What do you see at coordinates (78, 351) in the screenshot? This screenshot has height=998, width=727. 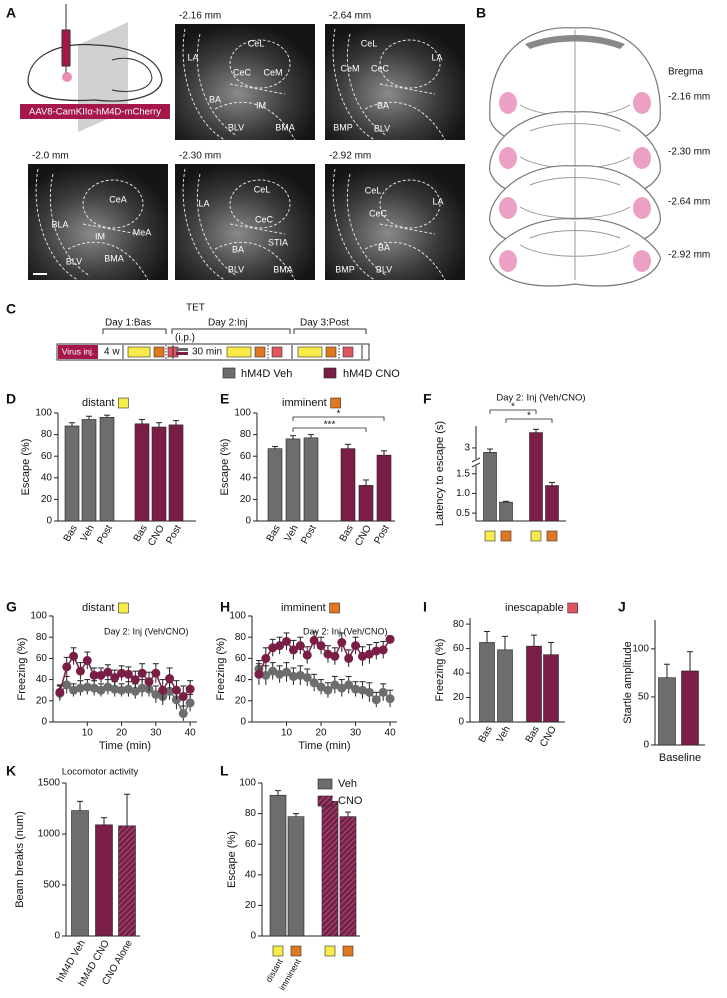 I see `virus-text: Virus inj.` at bounding box center [78, 351].